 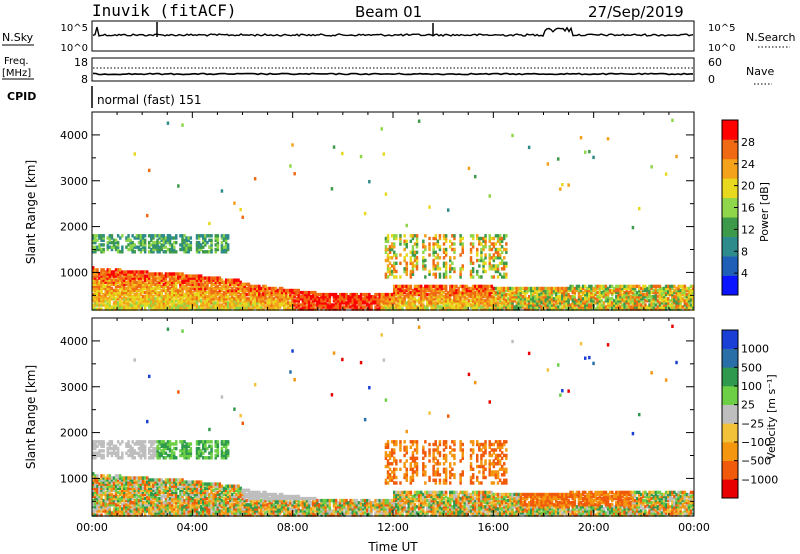 What do you see at coordinates (636, 12) in the screenshot?
I see `date-title: 27/Sep/2019` at bounding box center [636, 12].